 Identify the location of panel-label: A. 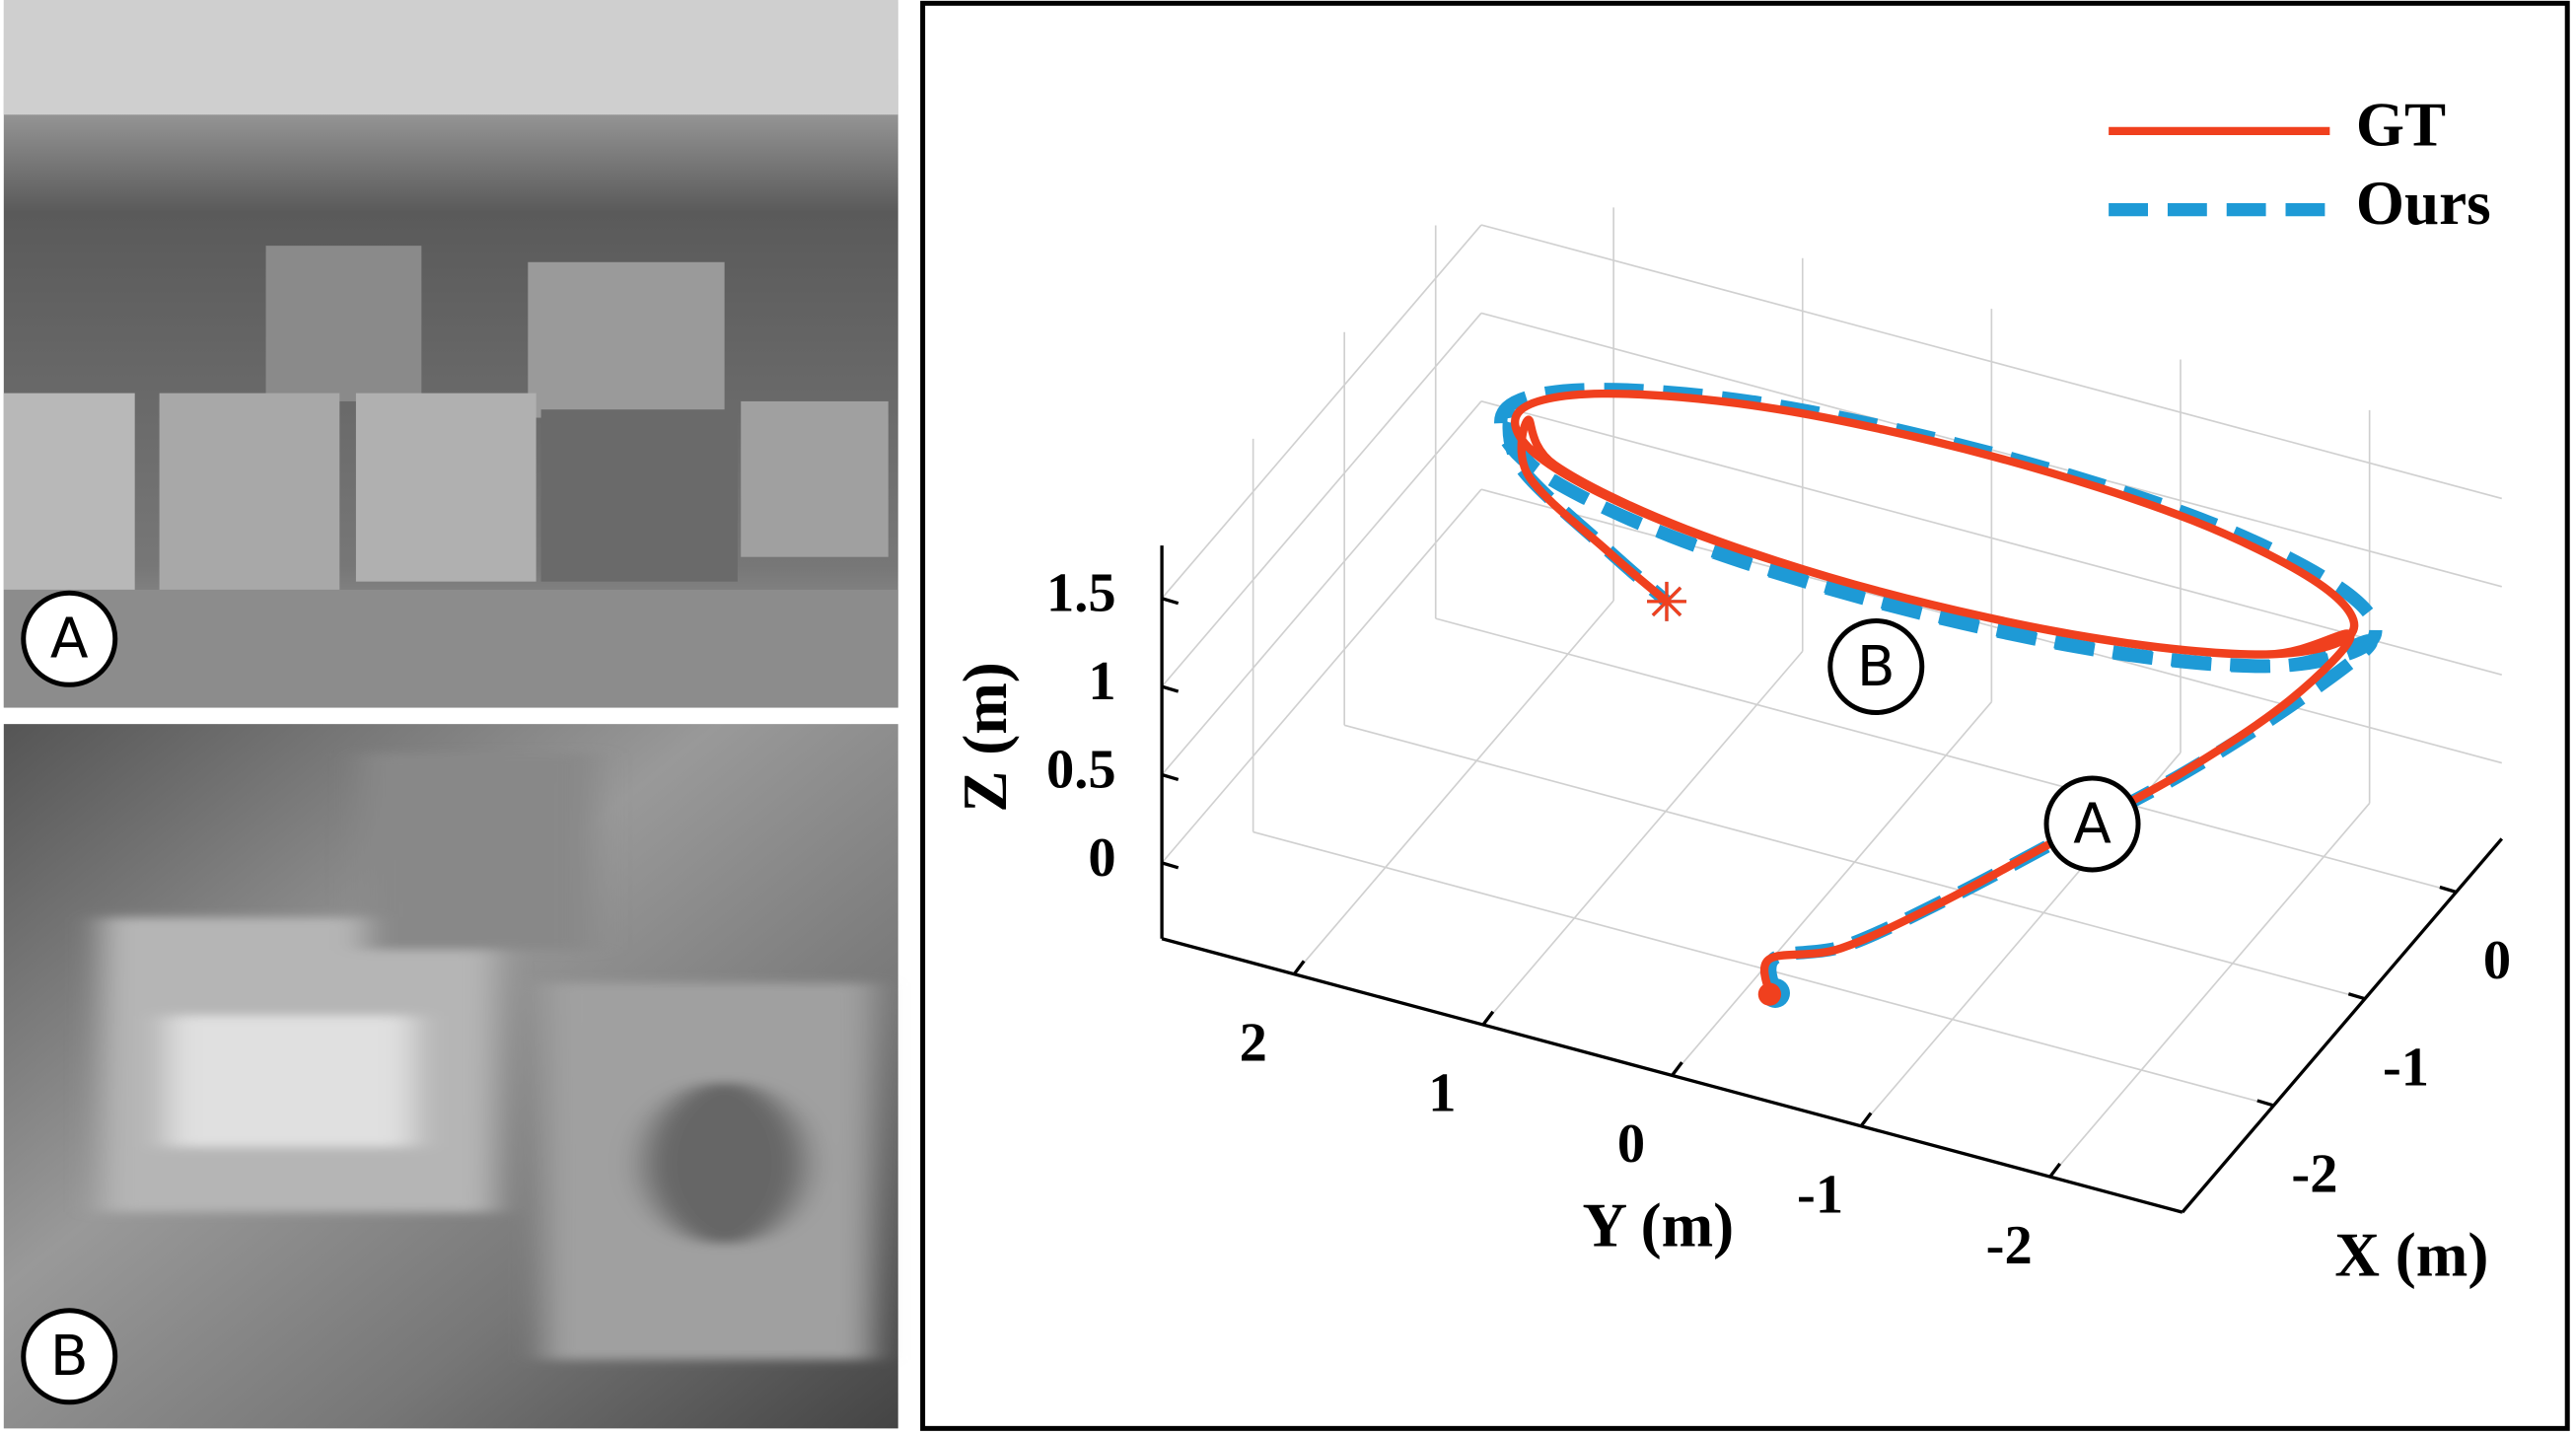
(70, 640).